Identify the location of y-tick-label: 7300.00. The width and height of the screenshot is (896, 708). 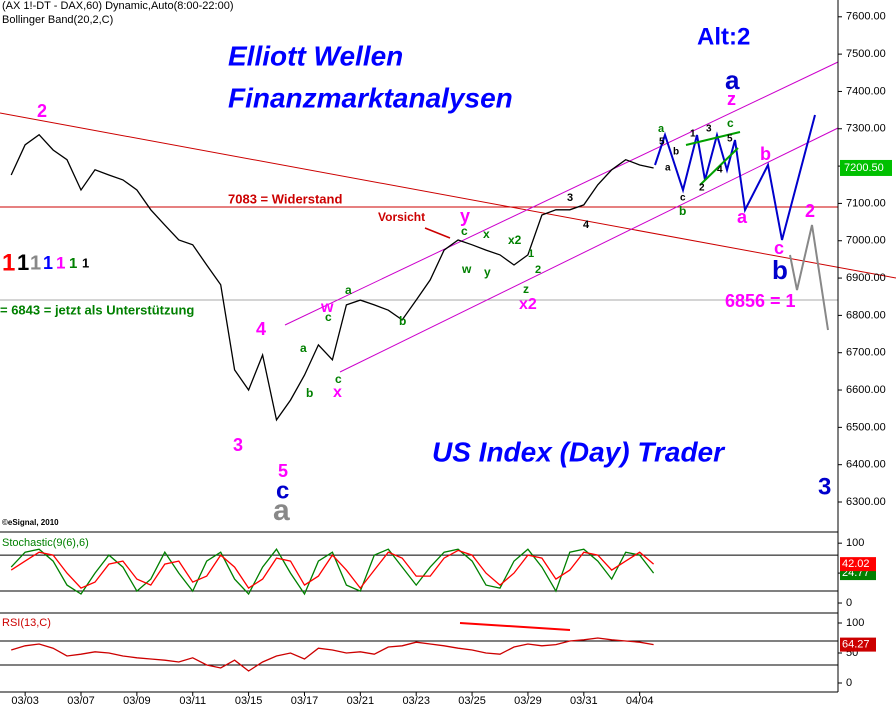
(866, 129).